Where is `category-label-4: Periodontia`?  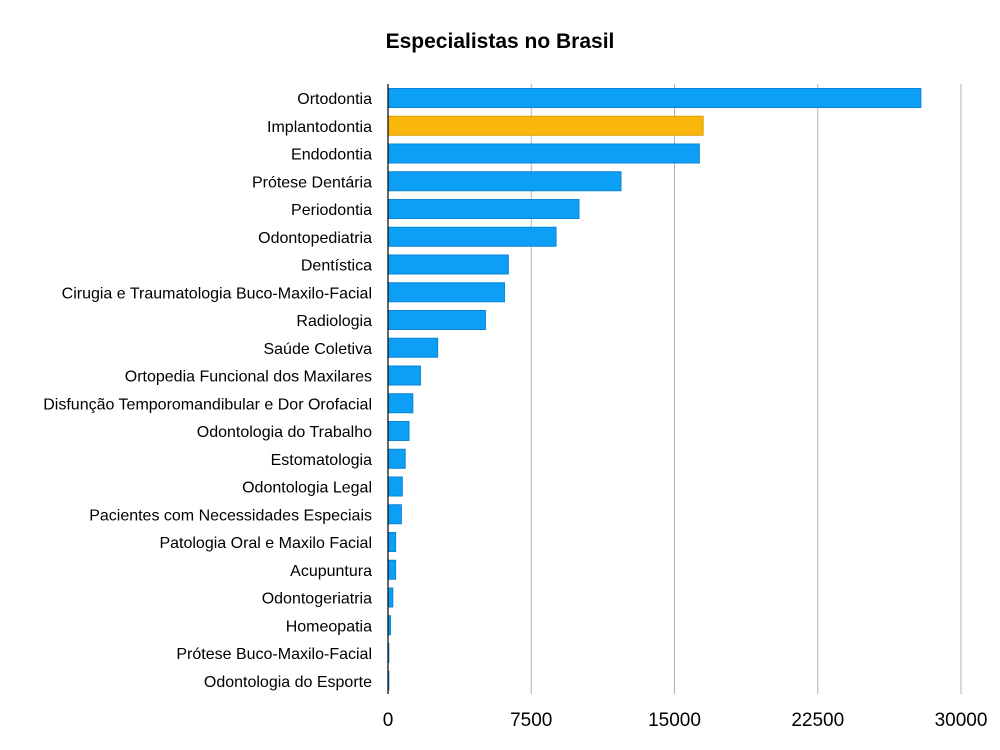
category-label-4: Periodontia is located at coordinates (331, 210).